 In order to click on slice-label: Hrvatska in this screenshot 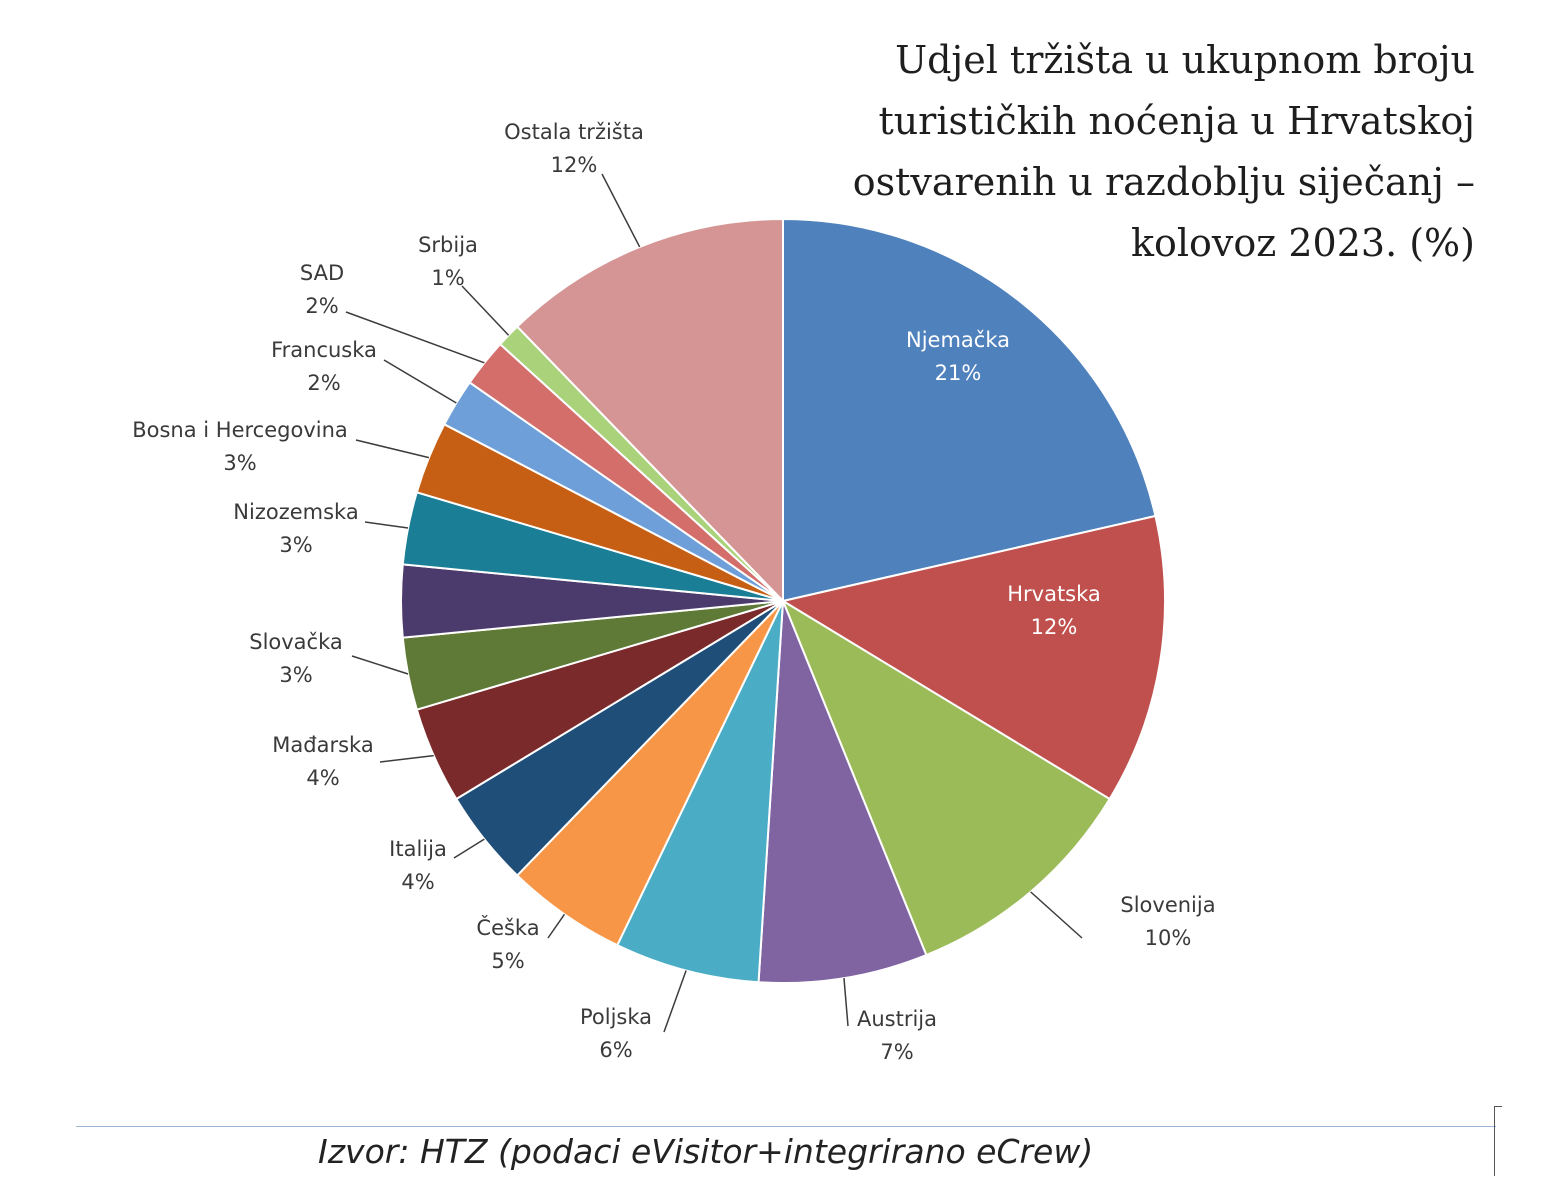, I will do `click(1054, 594)`.